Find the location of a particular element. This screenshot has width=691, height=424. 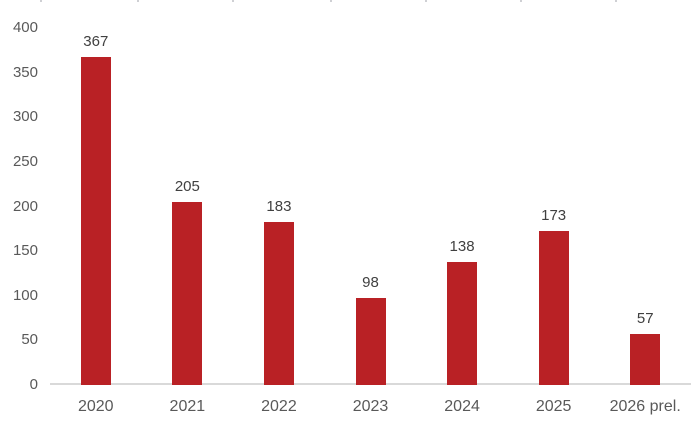

bar-value-label: 138 is located at coordinates (462, 246).